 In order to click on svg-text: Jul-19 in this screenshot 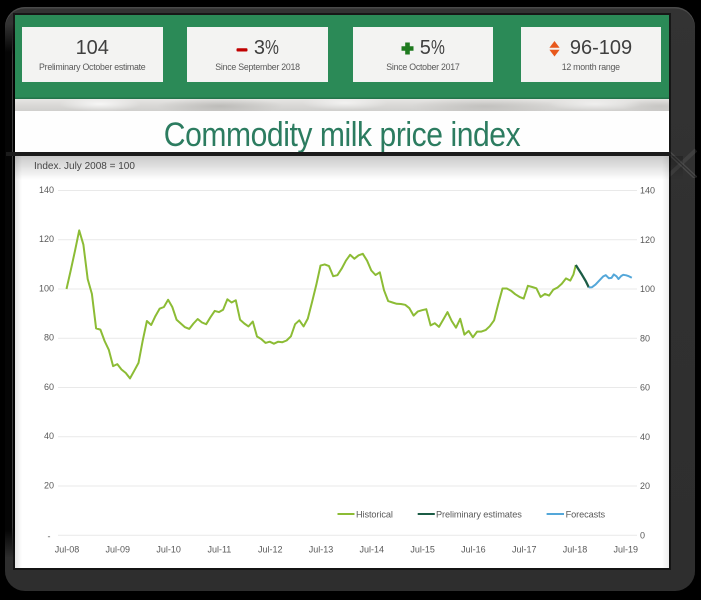, I will do `click(626, 550)`.